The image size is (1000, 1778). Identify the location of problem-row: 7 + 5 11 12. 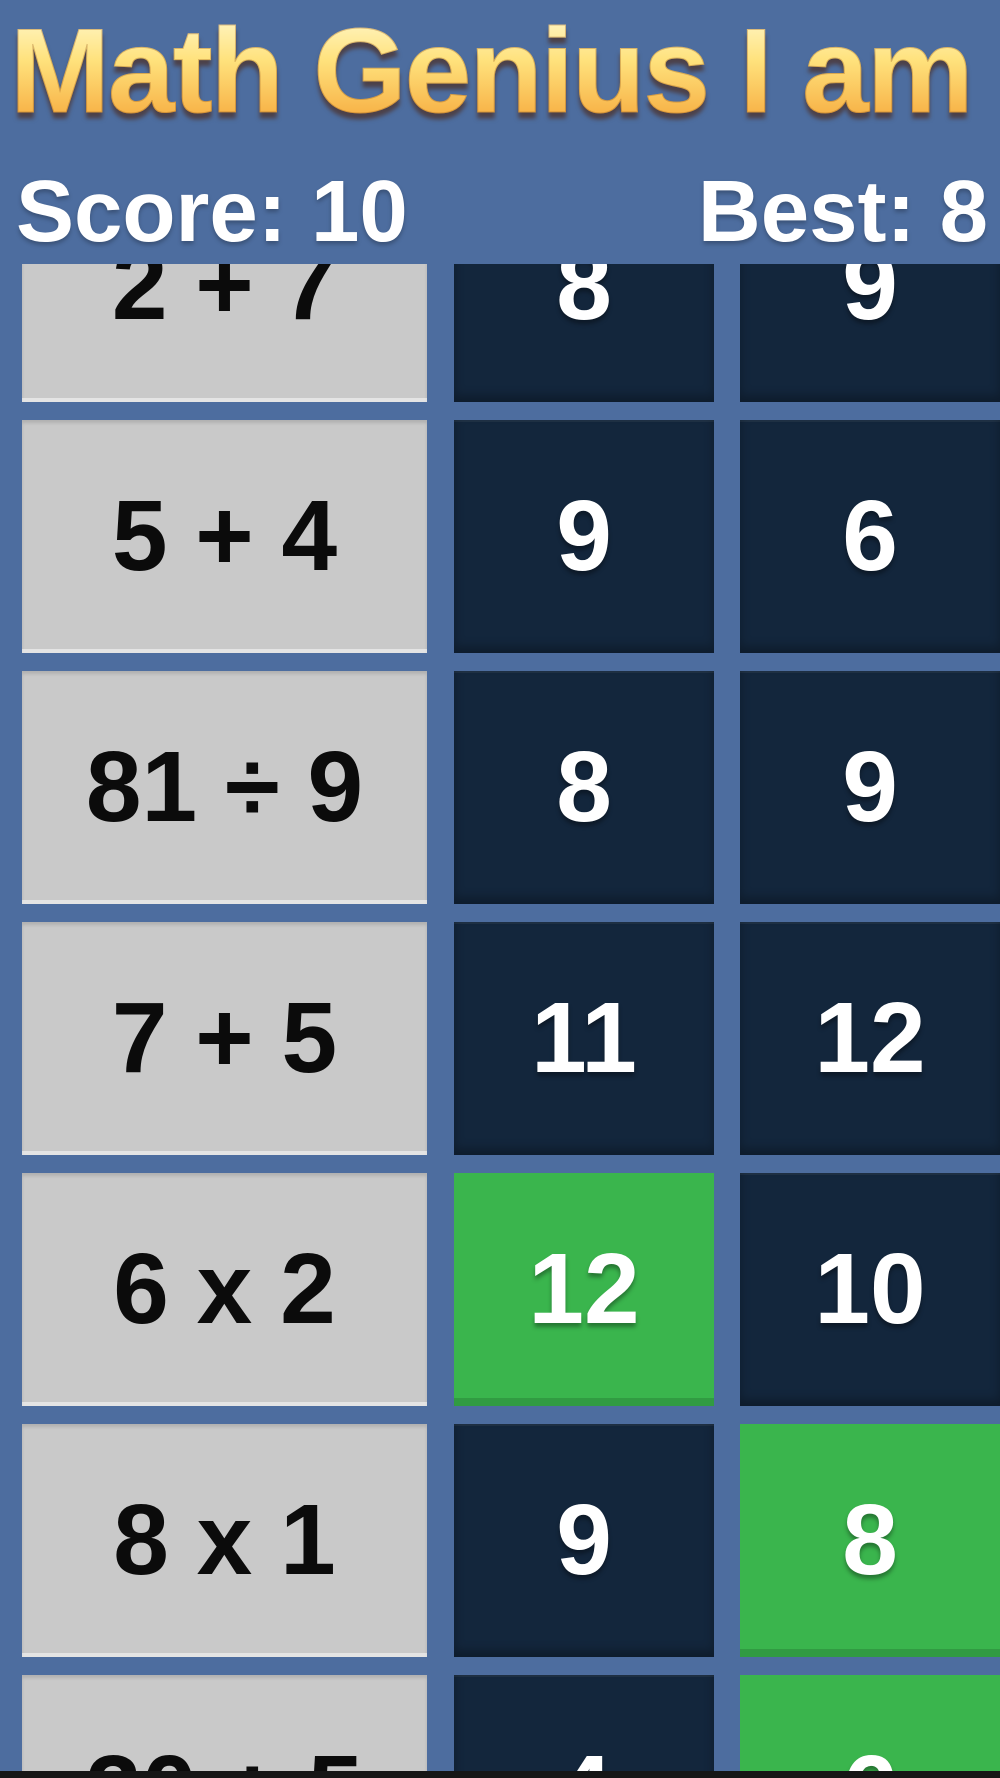
(511, 1038).